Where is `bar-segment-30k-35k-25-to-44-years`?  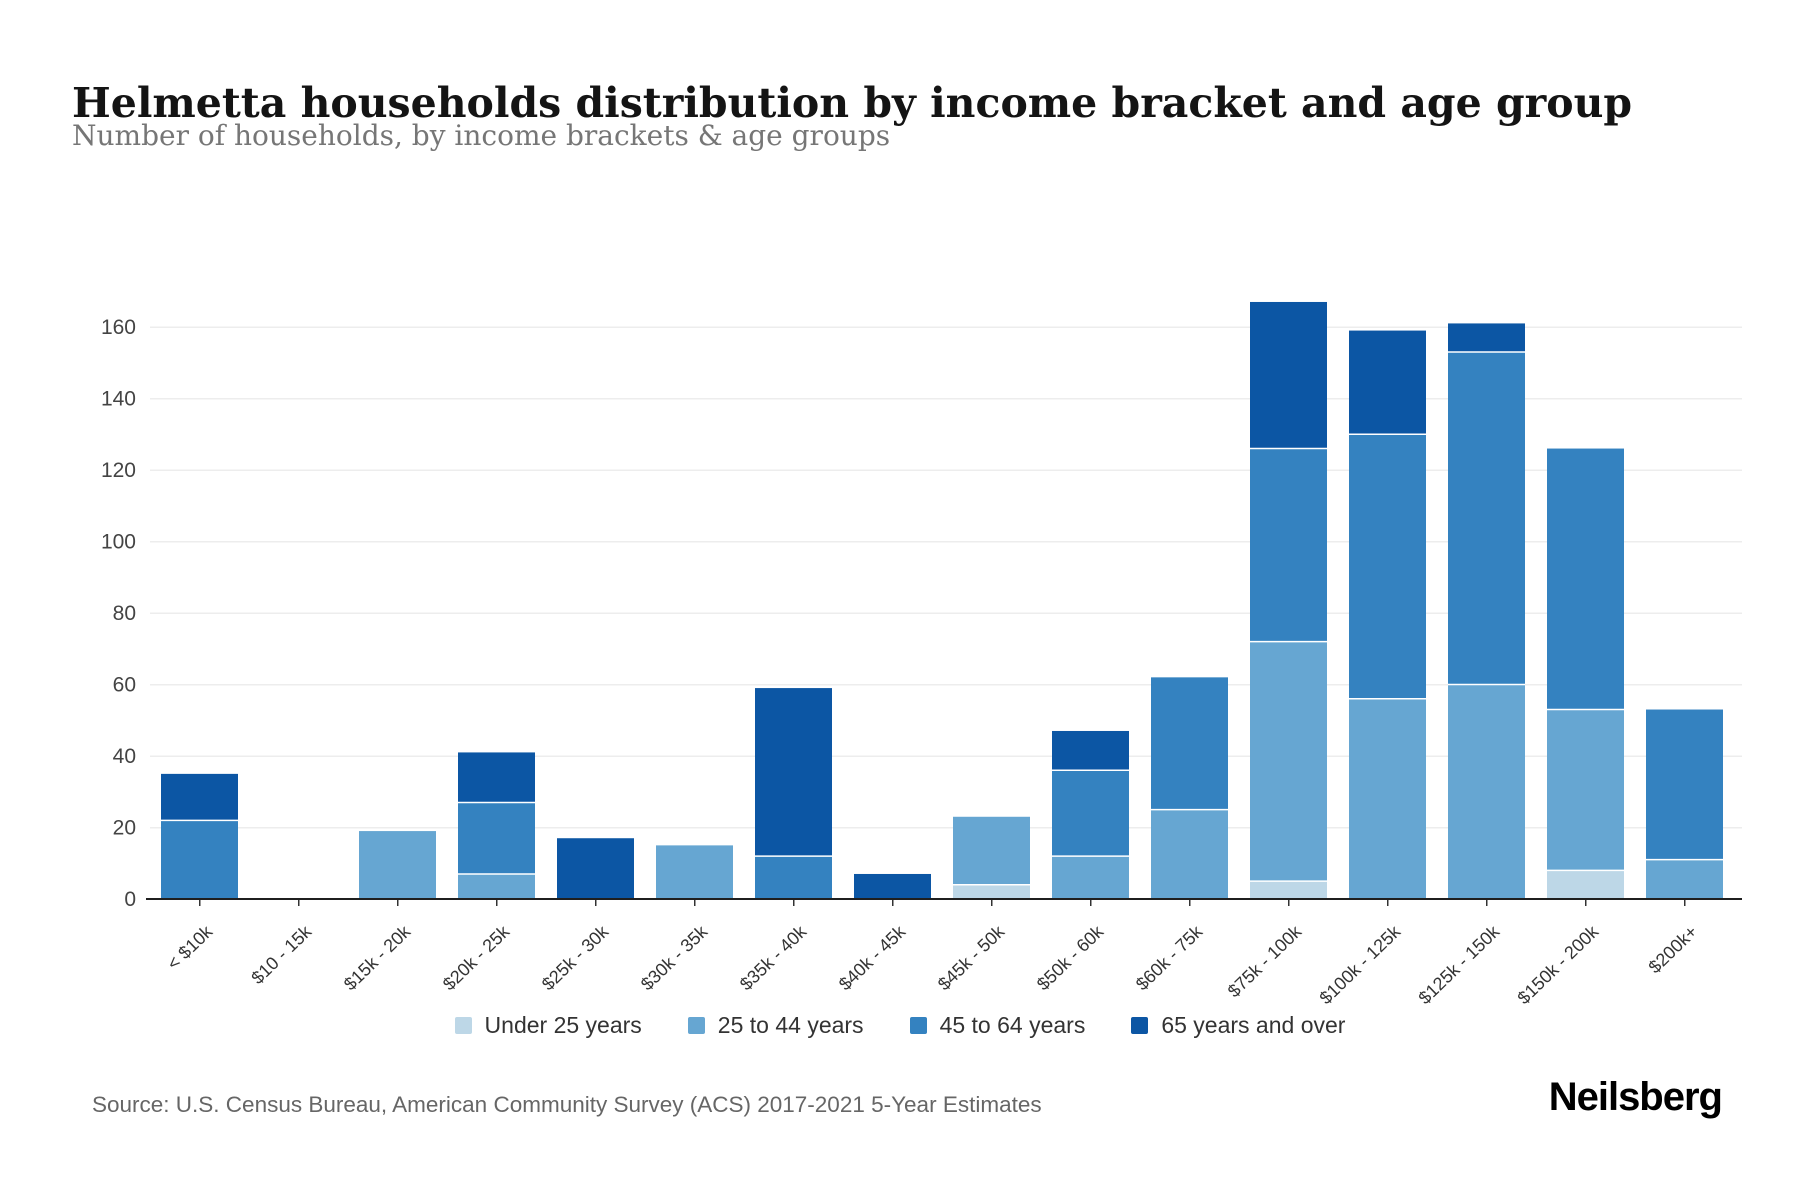 bar-segment-30k-35k-25-to-44-years is located at coordinates (694, 872).